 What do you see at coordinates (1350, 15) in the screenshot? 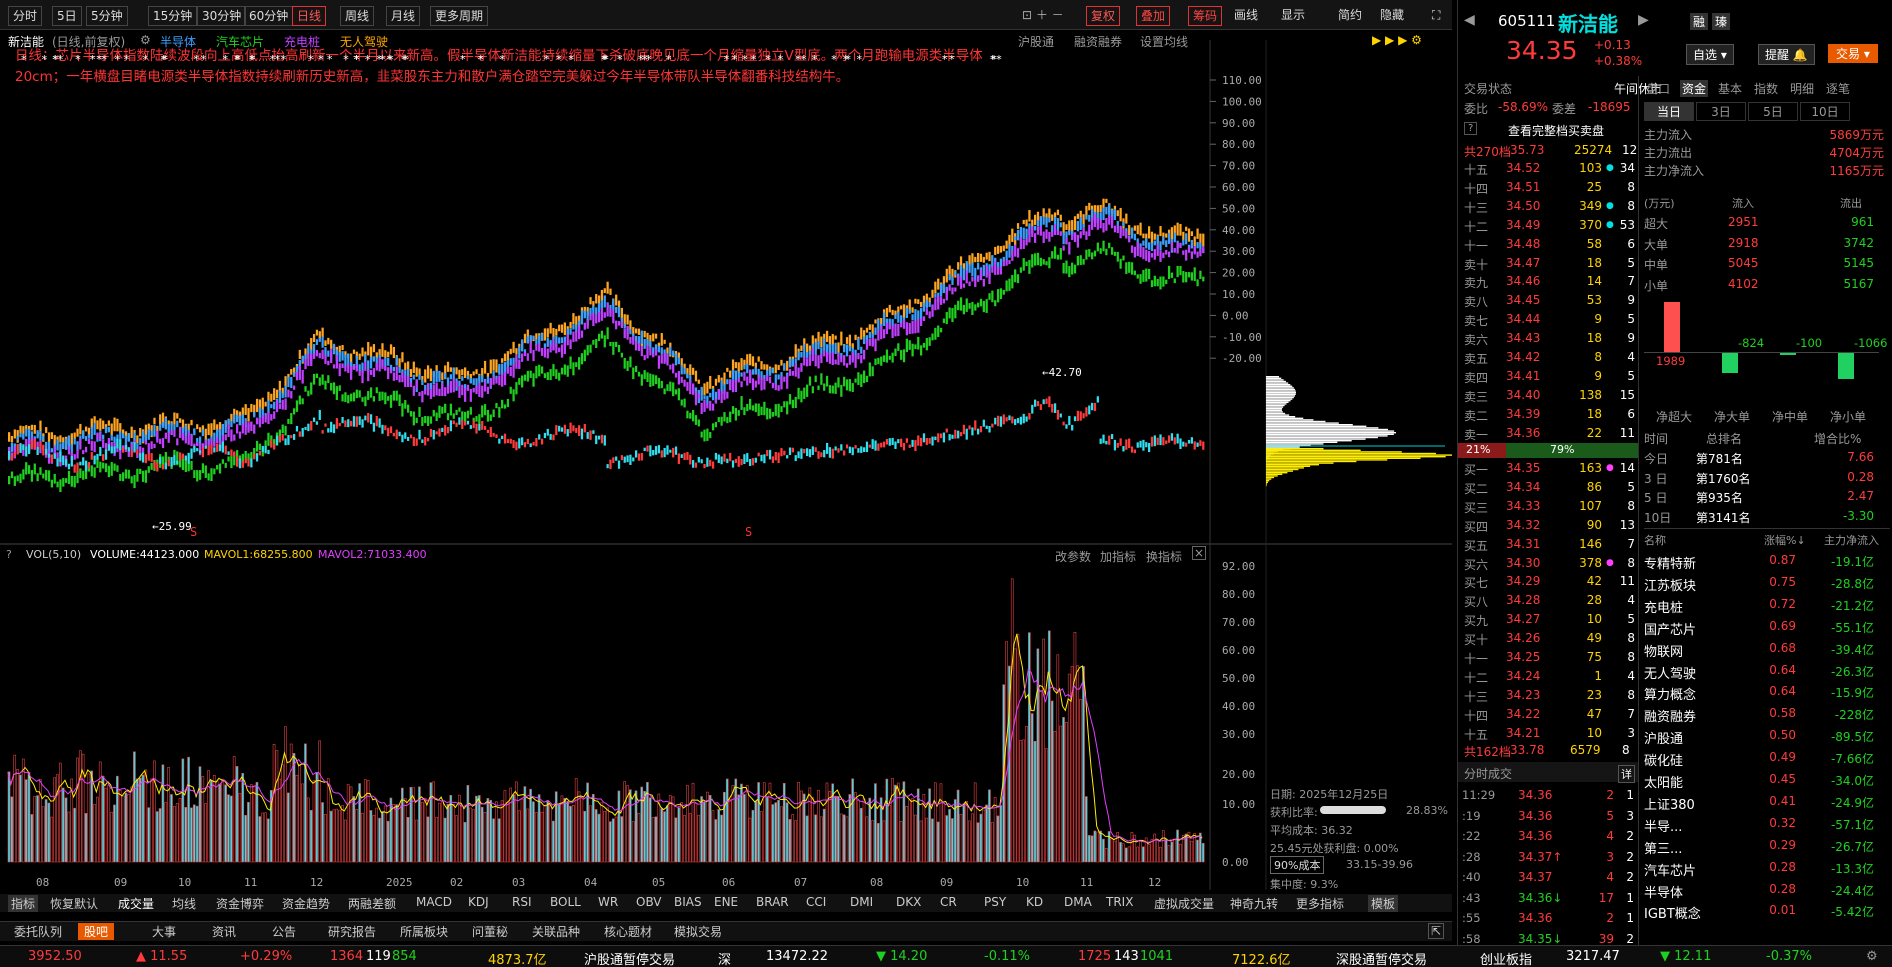
I see `simple-button: 简约` at bounding box center [1350, 15].